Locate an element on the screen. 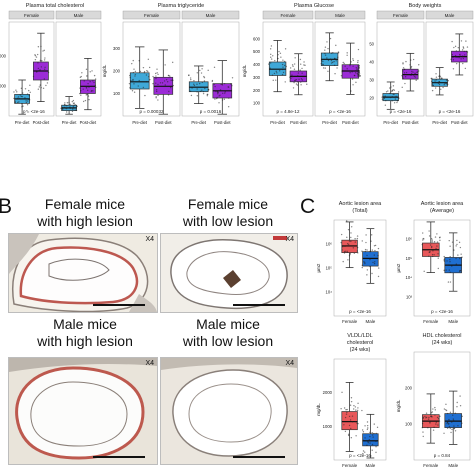  y-tick-label: 300 is located at coordinates (117, 48).